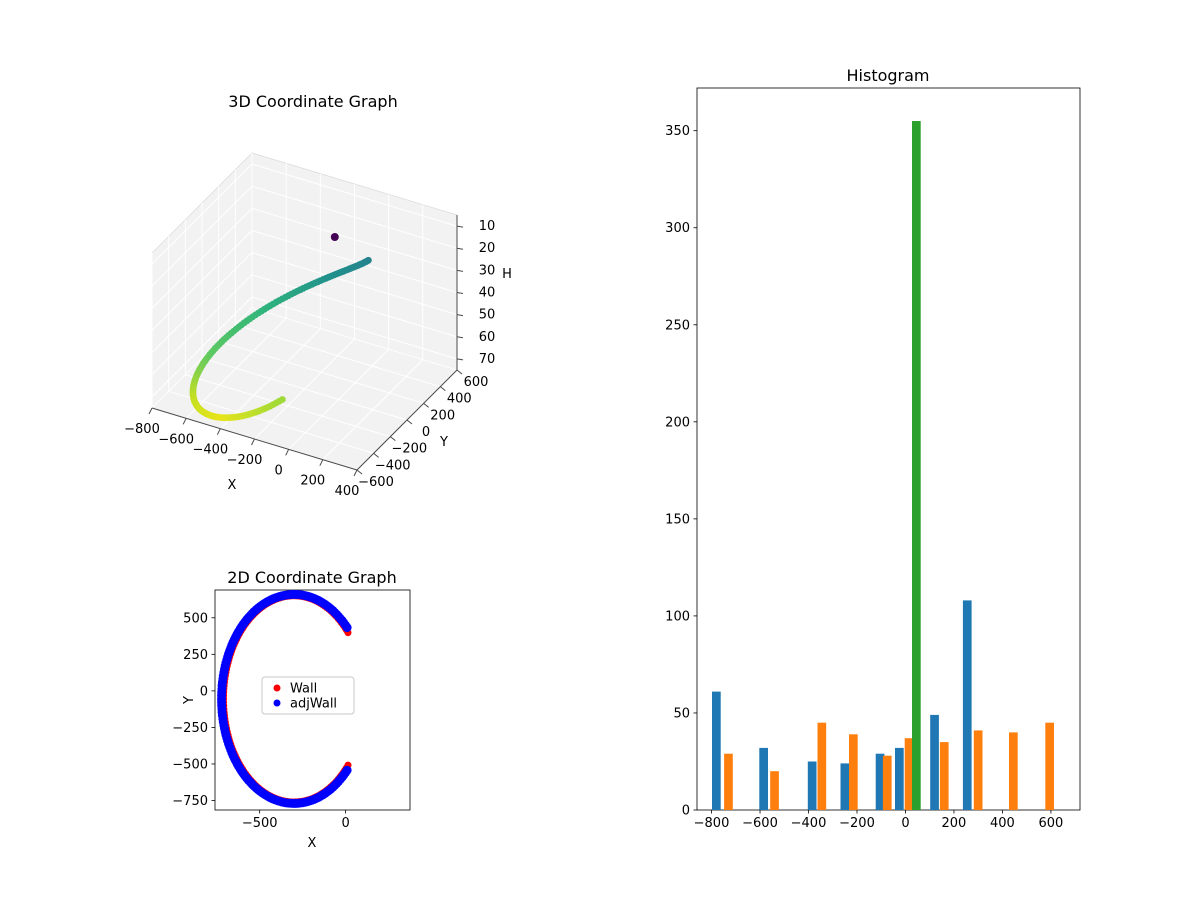 The image size is (1200, 900). I want to click on z-tick-label: 60, so click(487, 337).